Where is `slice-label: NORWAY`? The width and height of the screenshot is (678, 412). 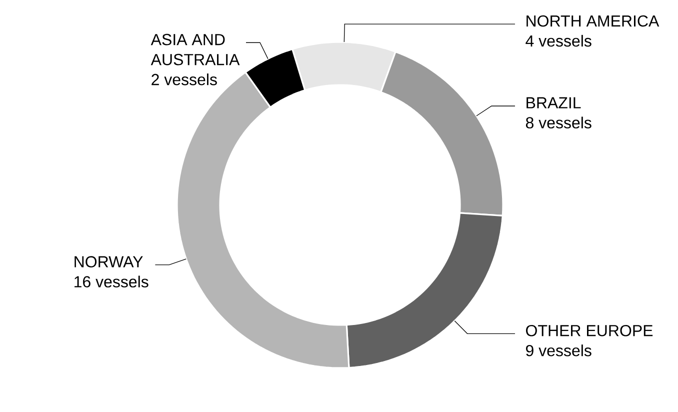
slice-label: NORWAY is located at coordinates (108, 262).